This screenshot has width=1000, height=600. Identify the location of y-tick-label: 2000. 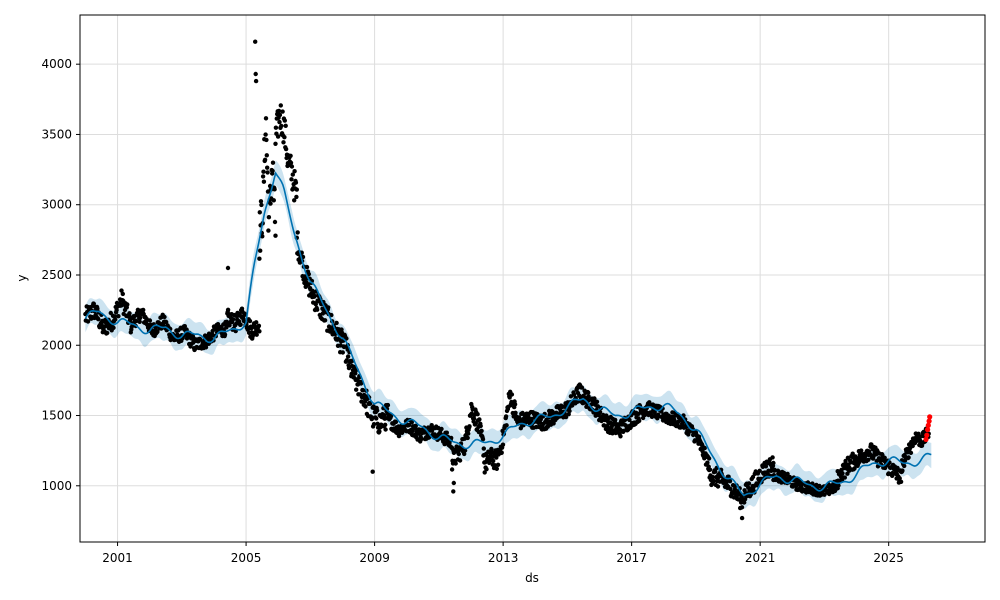
(56, 345).